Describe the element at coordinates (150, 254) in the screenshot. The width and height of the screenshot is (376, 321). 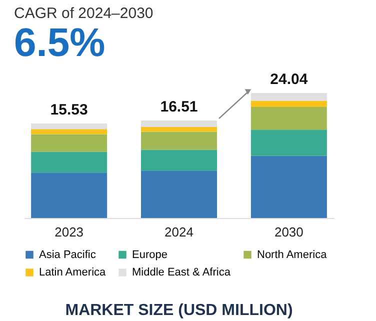
I see `legend-label: Europe` at that location.